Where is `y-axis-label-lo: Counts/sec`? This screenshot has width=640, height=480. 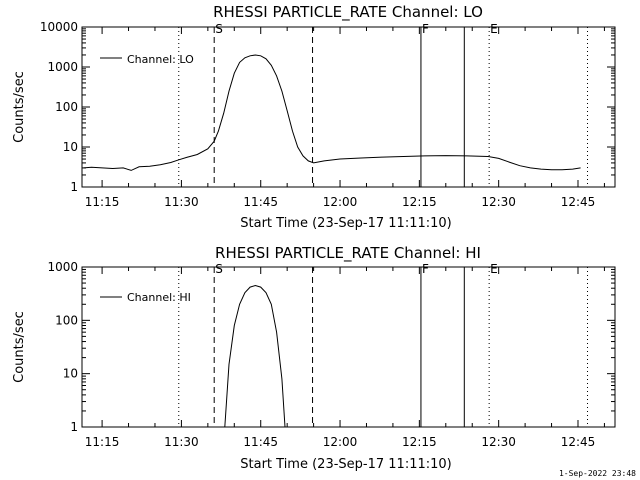
y-axis-label-lo: Counts/sec is located at coordinates (19, 107).